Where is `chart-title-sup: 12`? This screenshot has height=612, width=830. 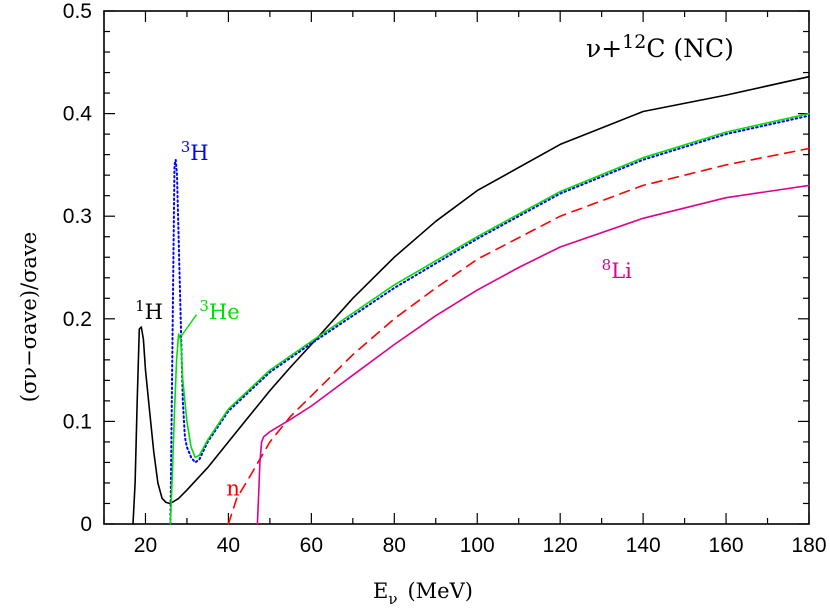 chart-title-sup: 12 is located at coordinates (634, 42).